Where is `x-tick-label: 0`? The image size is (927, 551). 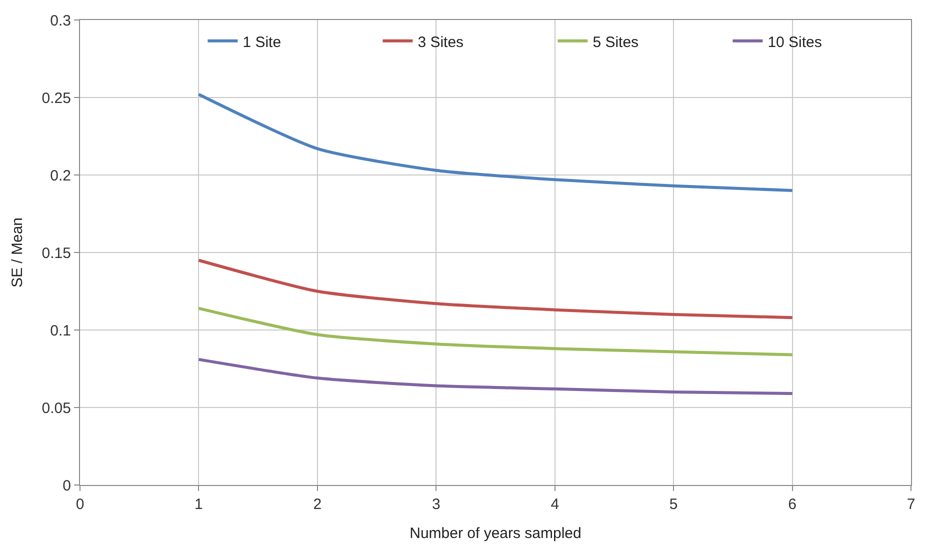
x-tick-label: 0 is located at coordinates (80, 504).